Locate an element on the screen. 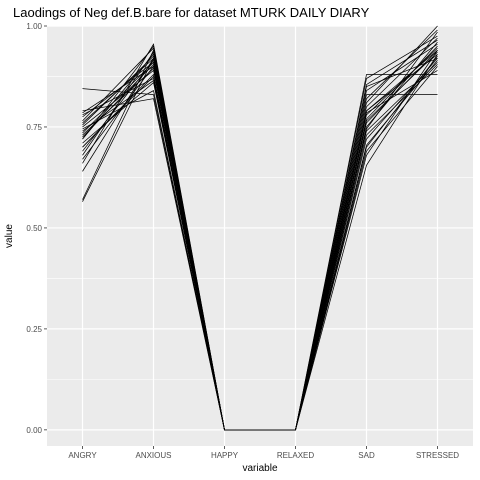 Image resolution: width=480 pixels, height=480 pixels. x-tick-label: ANGRY is located at coordinates (82, 455).